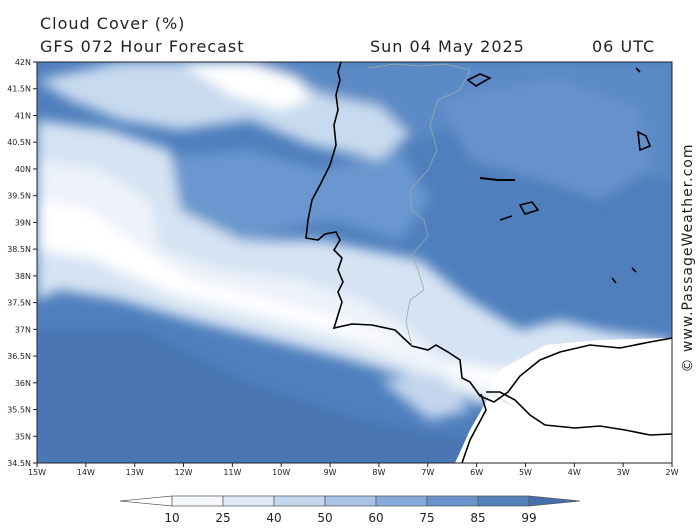 The width and height of the screenshot is (700, 529). Describe the element at coordinates (171, 518) in the screenshot. I see `colorbar-label: 10` at that location.